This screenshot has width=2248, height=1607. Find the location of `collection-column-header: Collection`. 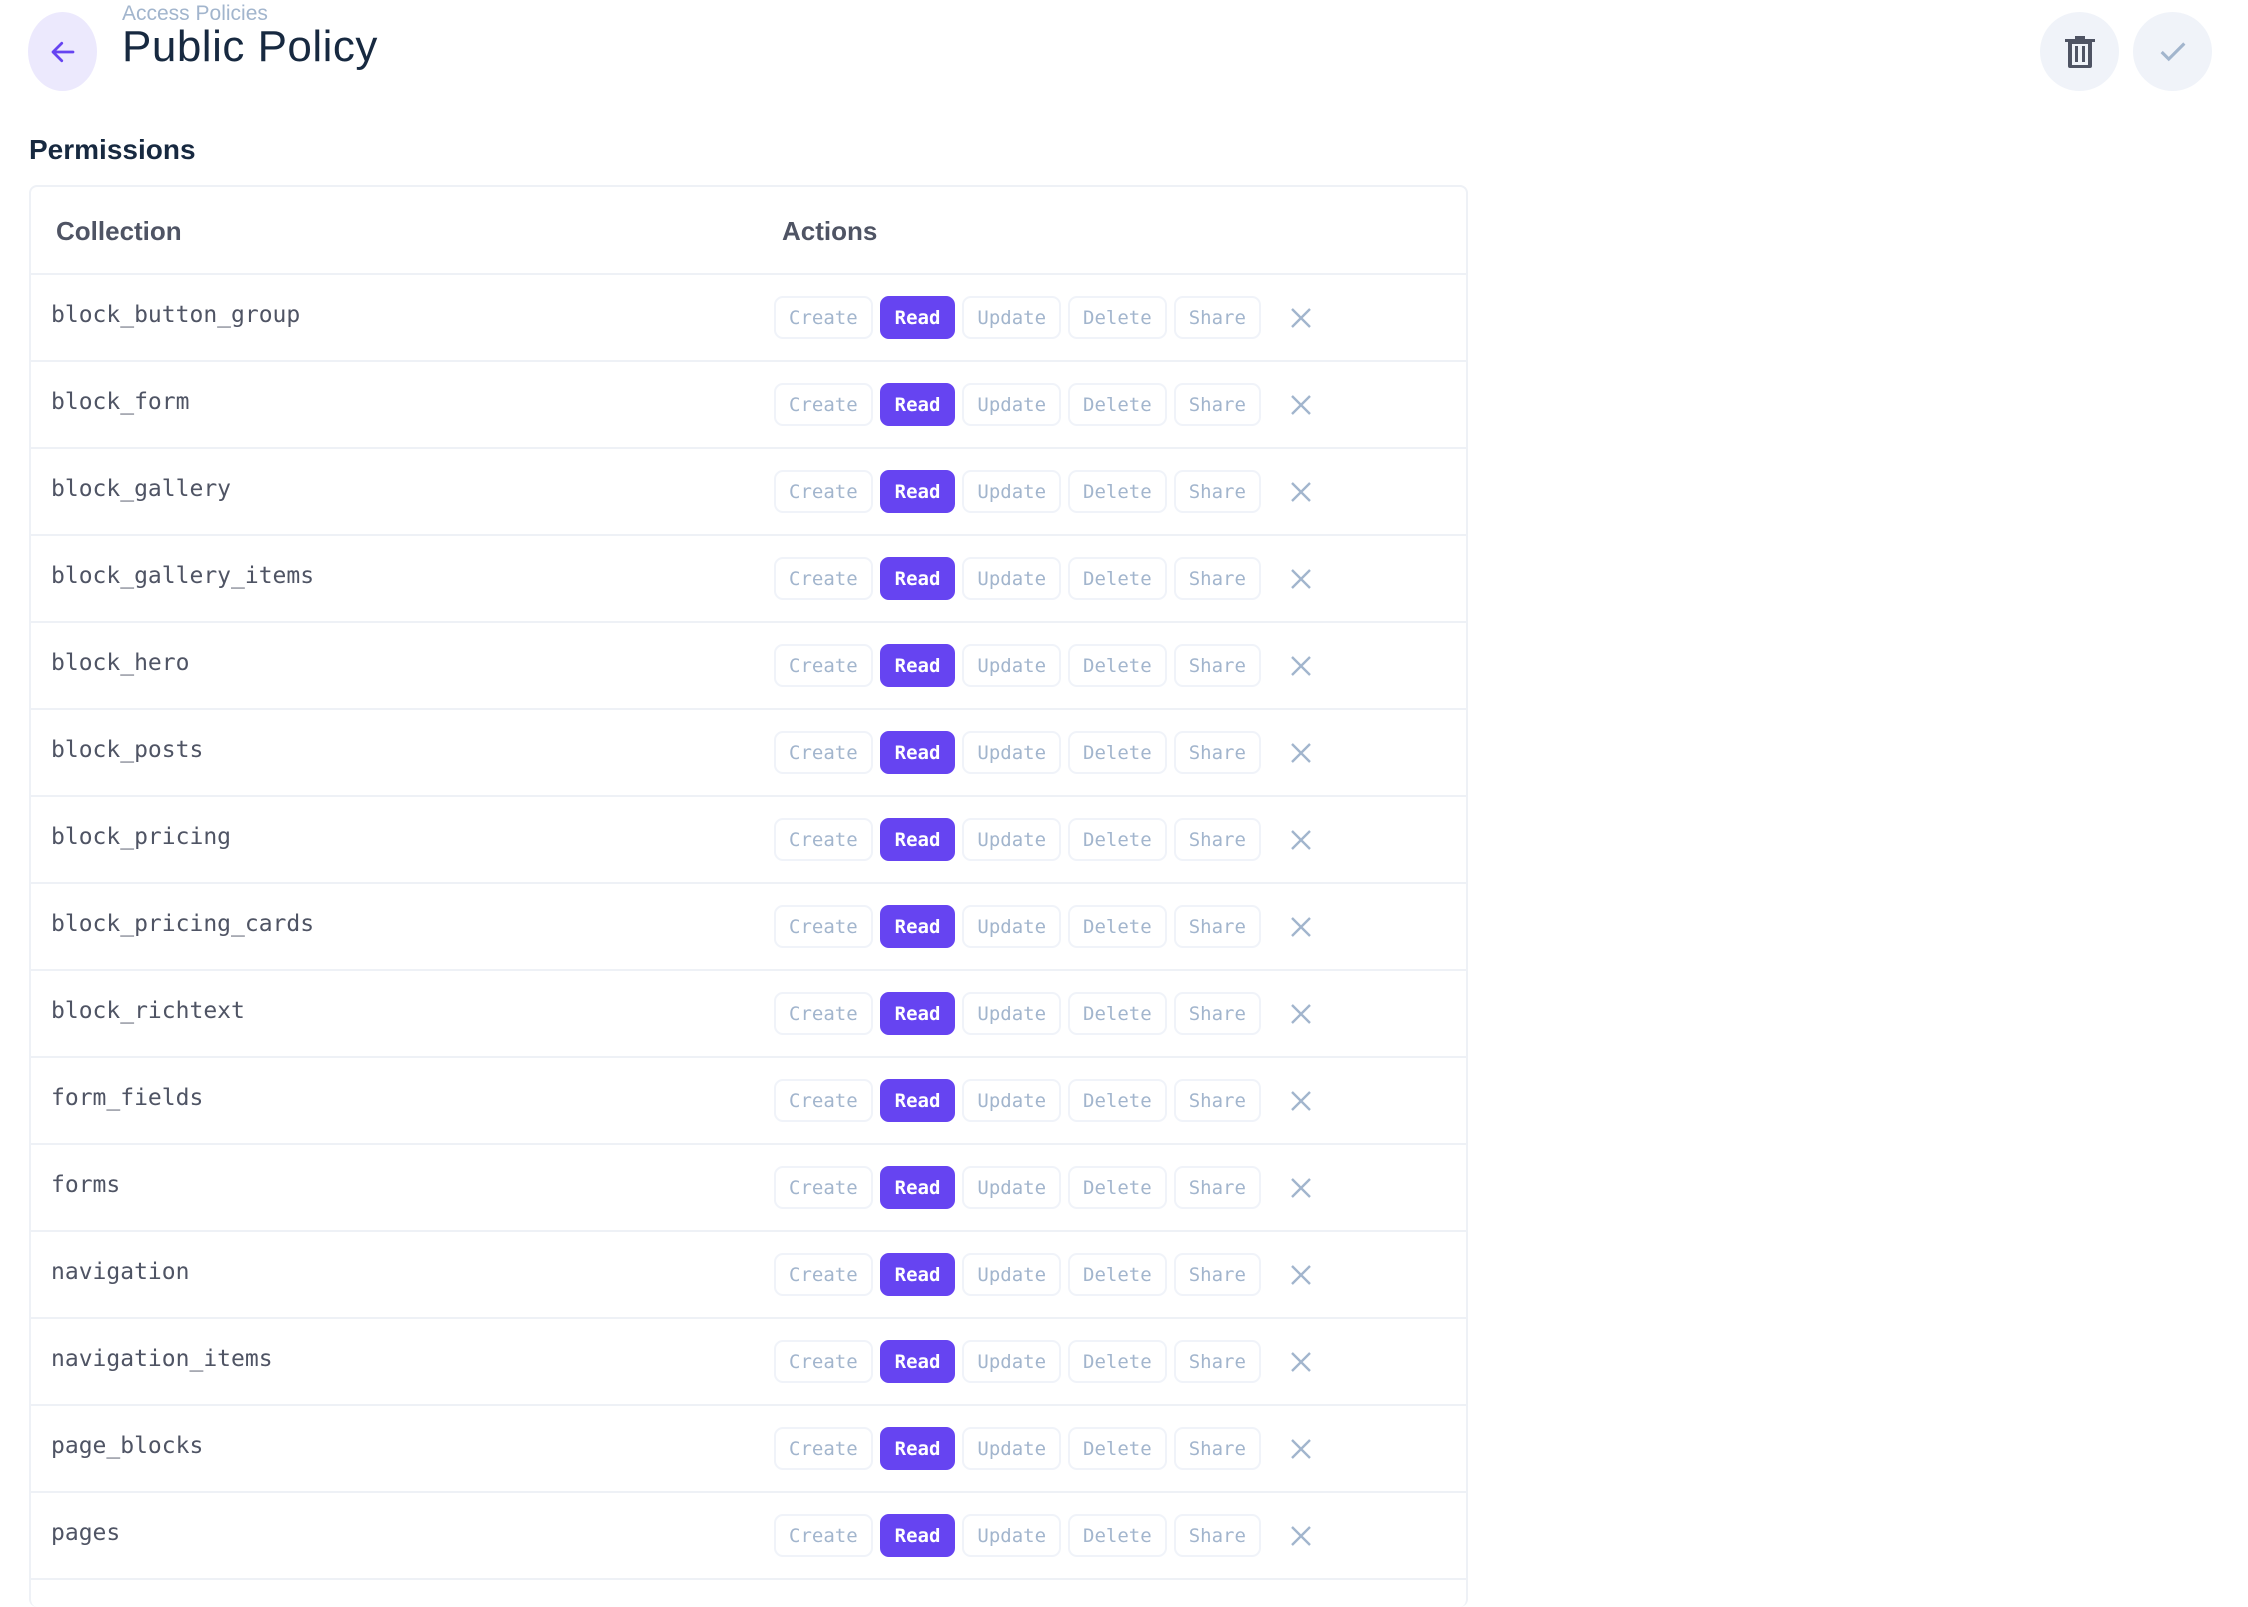

collection-column-header: Collection is located at coordinates (119, 231).